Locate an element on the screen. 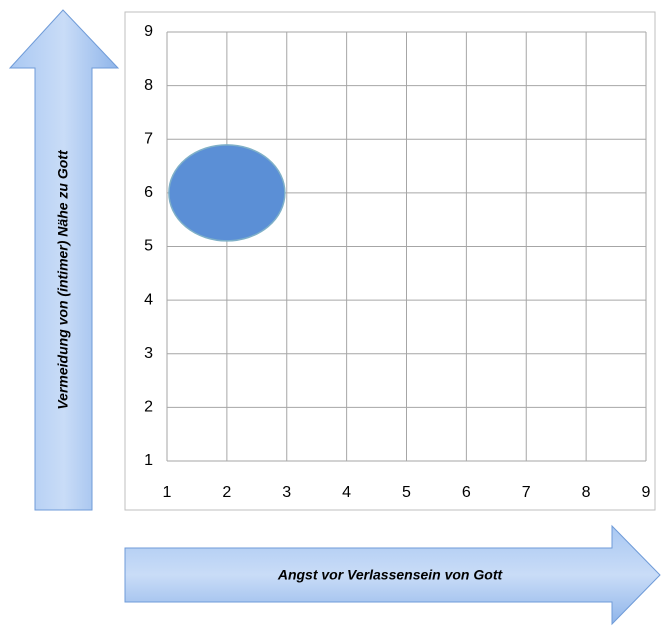 This screenshot has height=626, width=661. bubble is located at coordinates (227, 193).